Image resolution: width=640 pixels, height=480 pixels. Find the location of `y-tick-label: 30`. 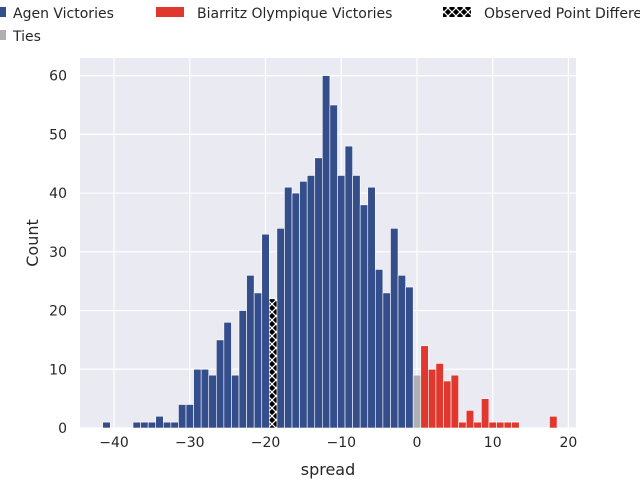

y-tick-label: 30 is located at coordinates (58, 253).